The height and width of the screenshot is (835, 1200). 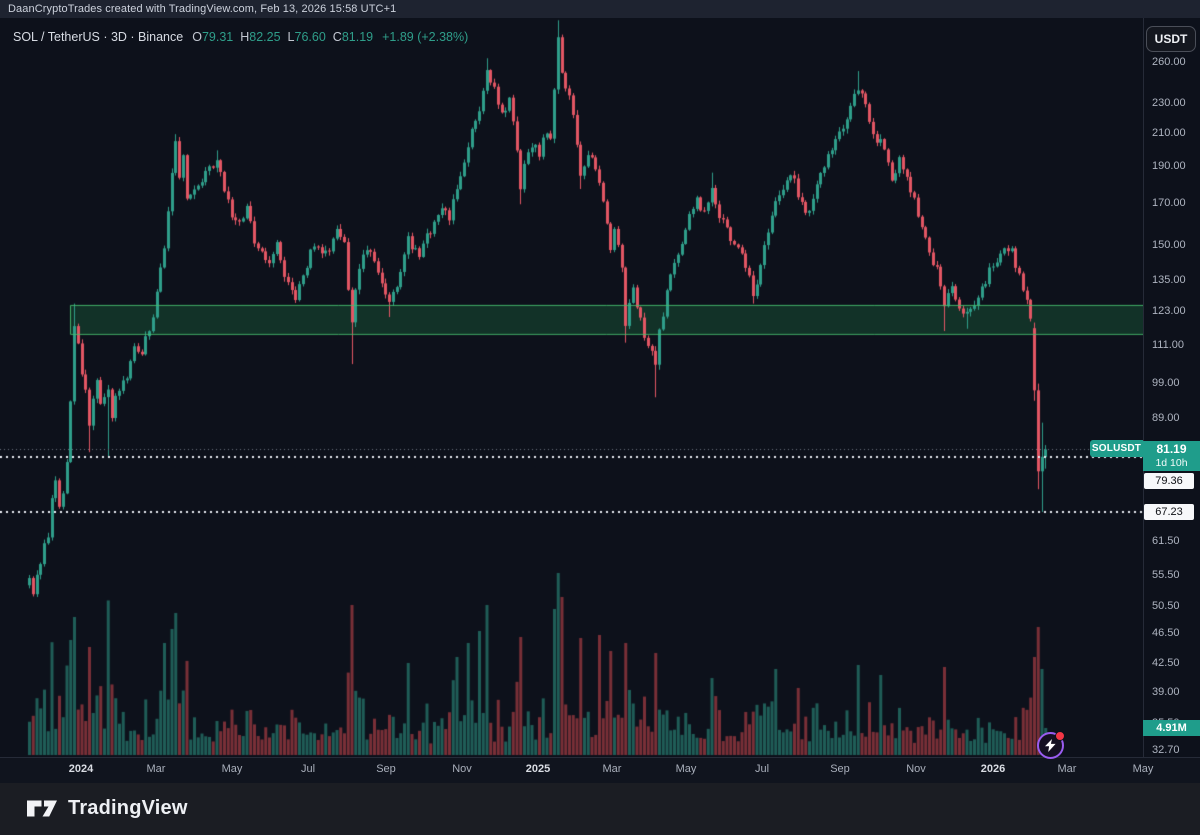 What do you see at coordinates (1166, 663) in the screenshot?
I see `price-tick-label: 42.50` at bounding box center [1166, 663].